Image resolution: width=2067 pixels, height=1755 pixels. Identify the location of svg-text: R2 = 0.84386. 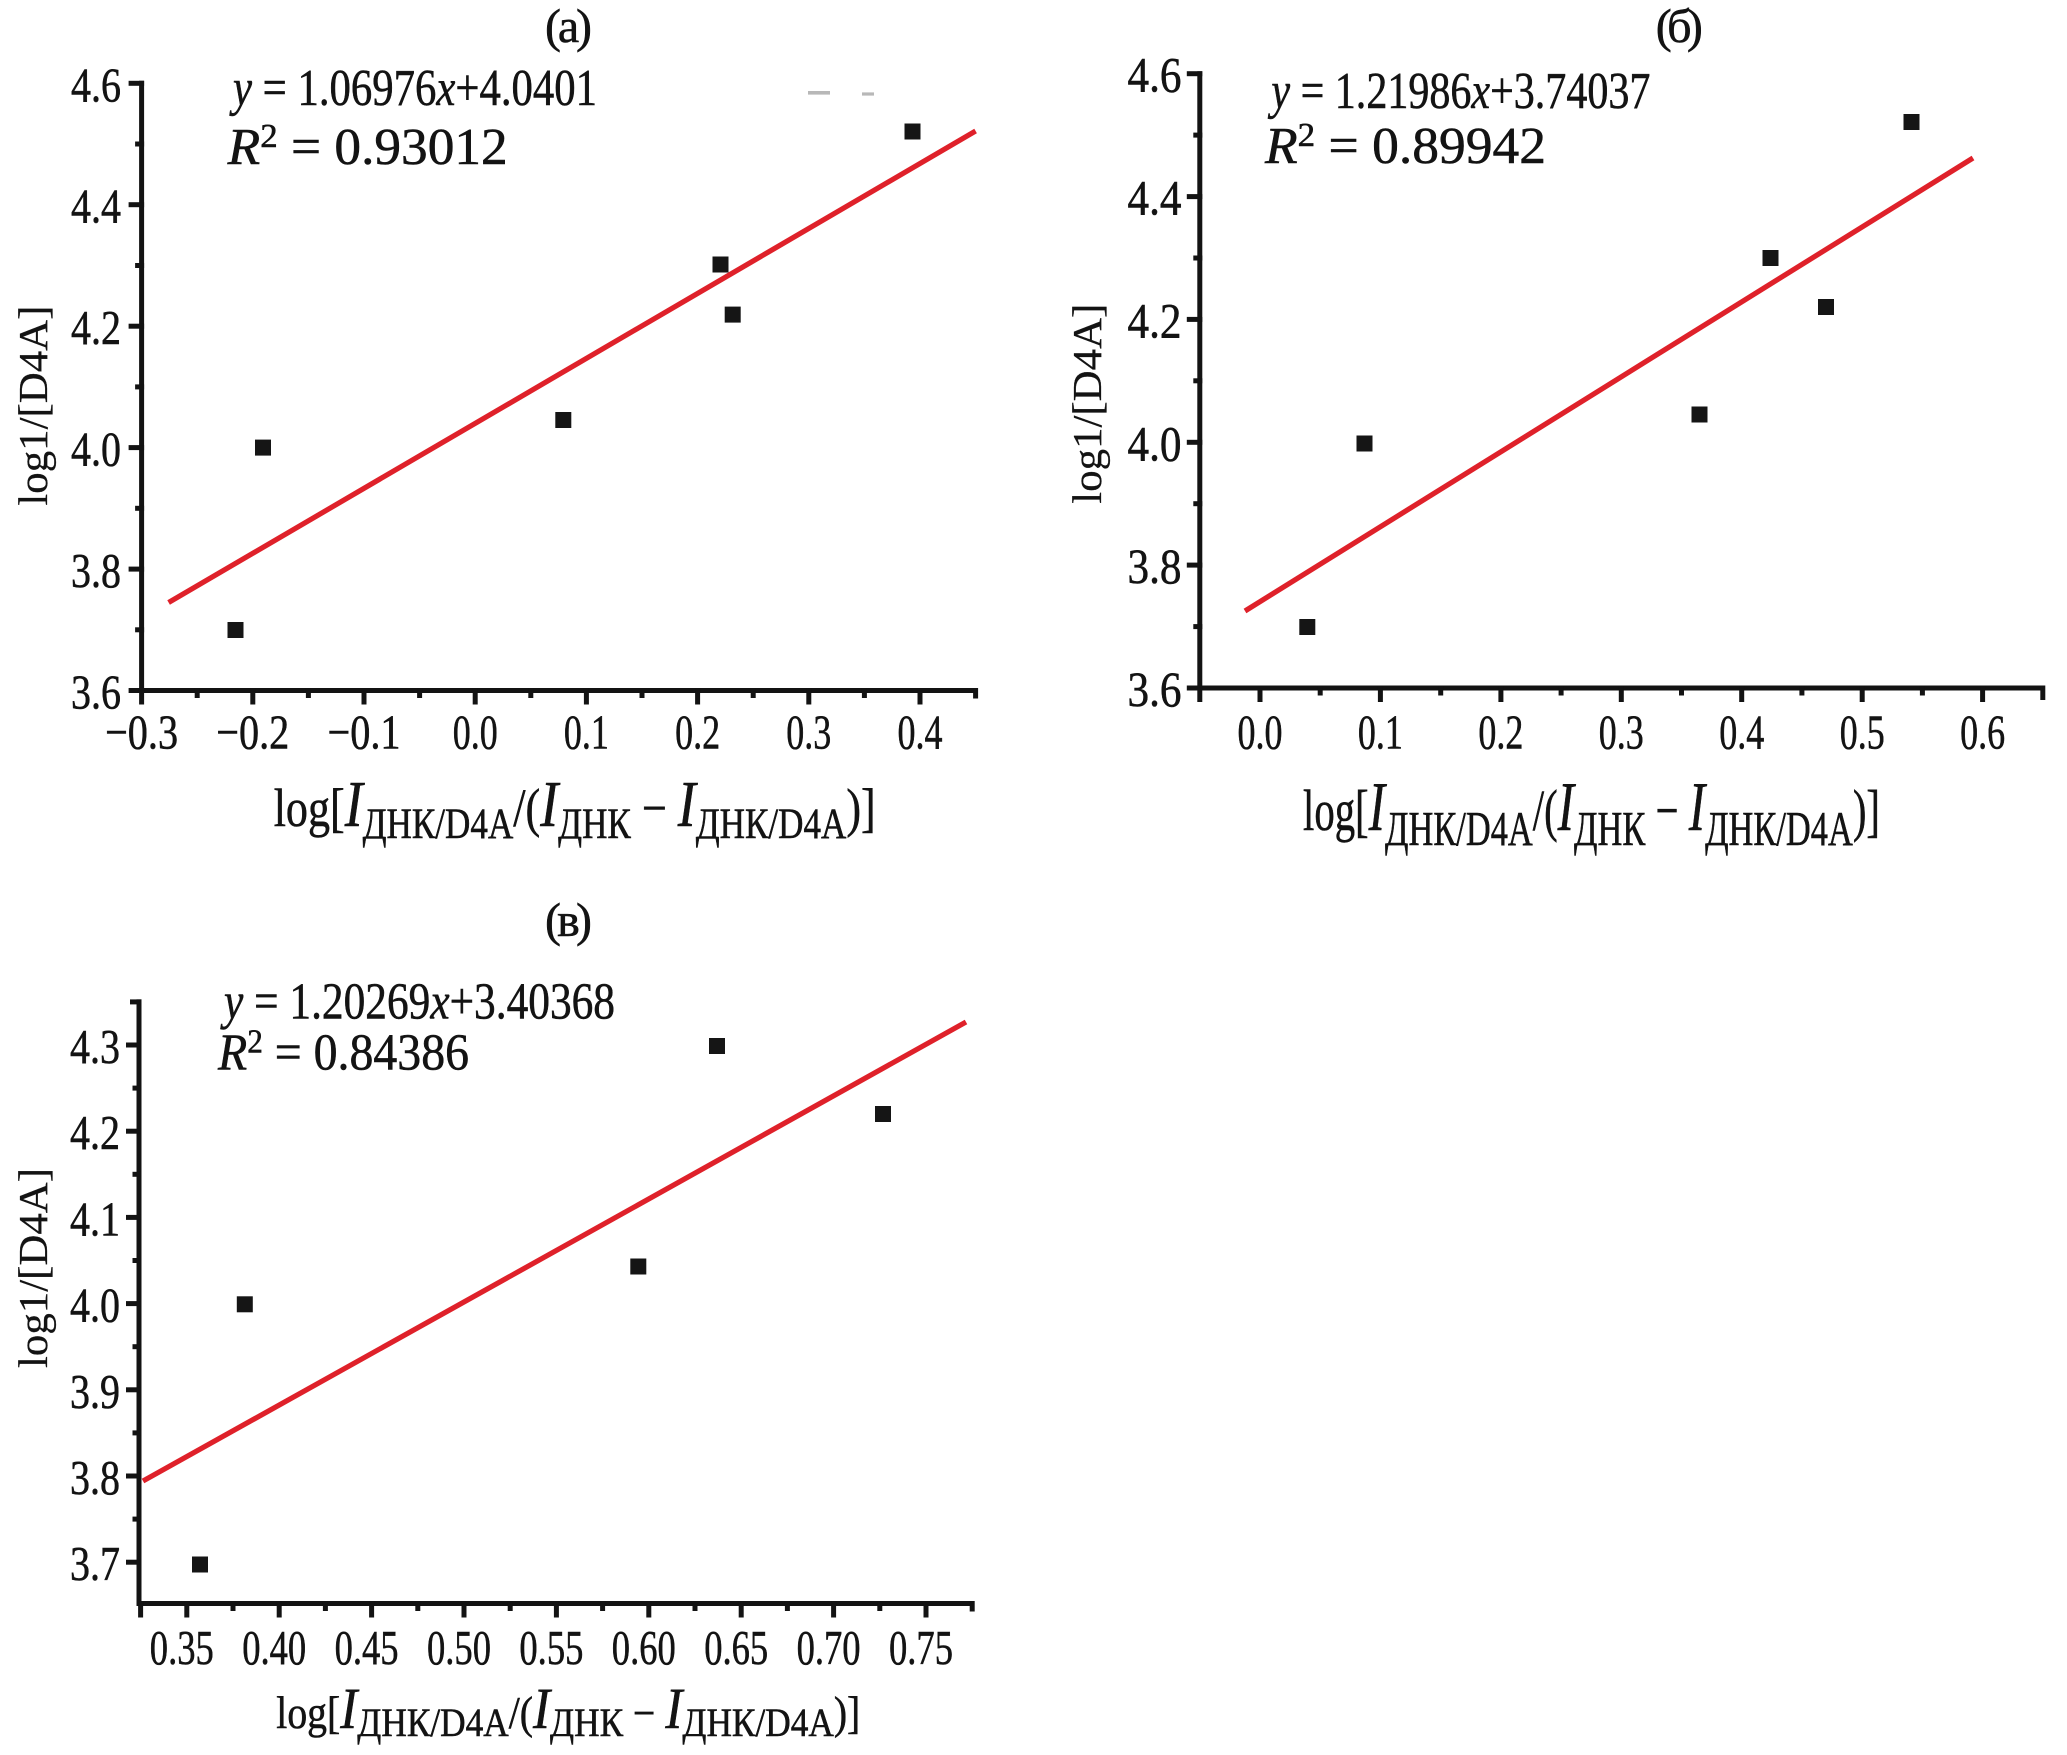
(343, 1053).